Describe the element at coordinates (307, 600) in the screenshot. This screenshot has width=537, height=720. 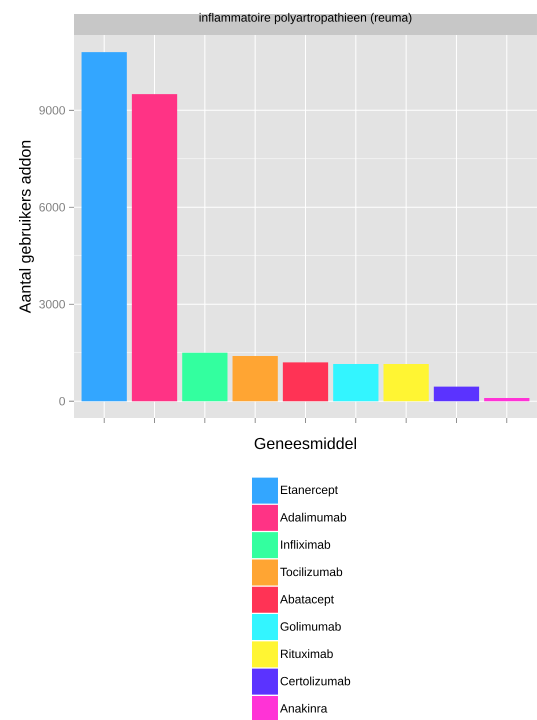
I see `legend-label: Abatacept` at that location.